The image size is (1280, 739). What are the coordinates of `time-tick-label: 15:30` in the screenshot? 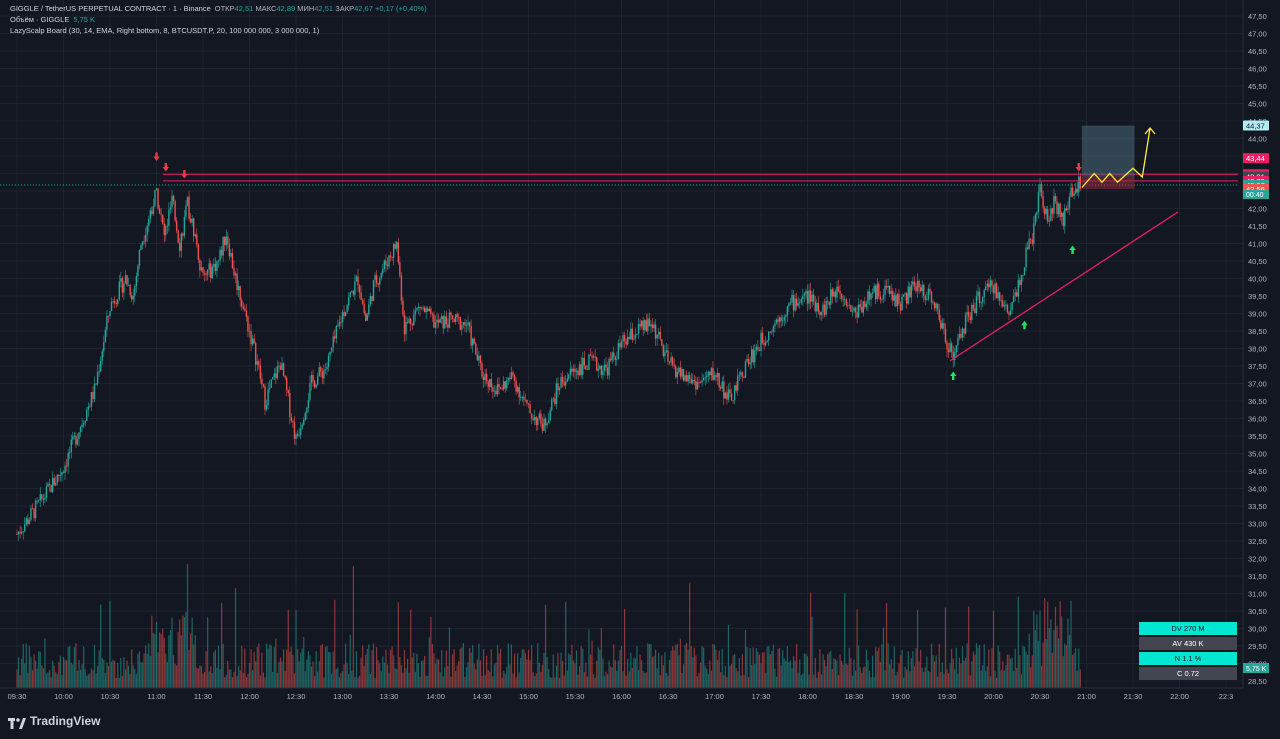 It's located at (575, 696).